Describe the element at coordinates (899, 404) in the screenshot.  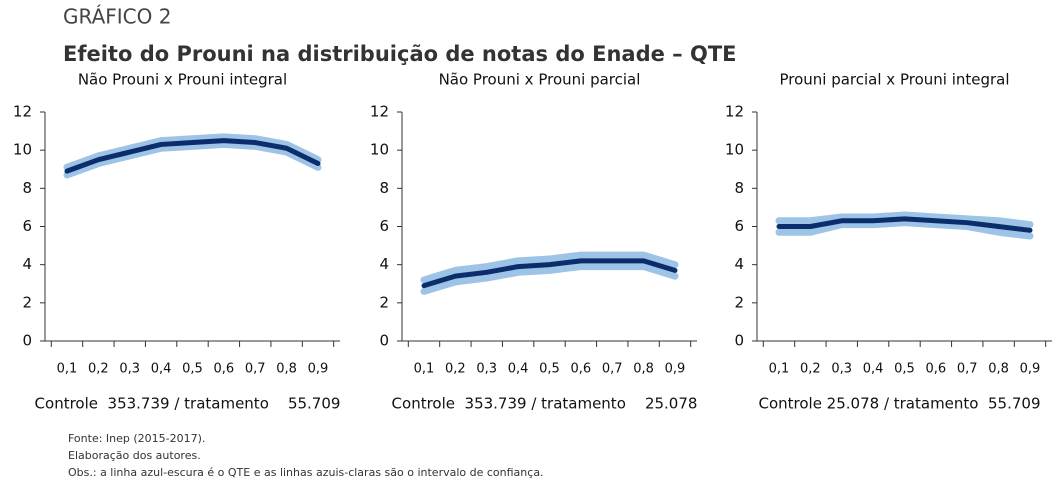
I see `panel-caption: Controle 25.078 / tratamento 55.709` at that location.